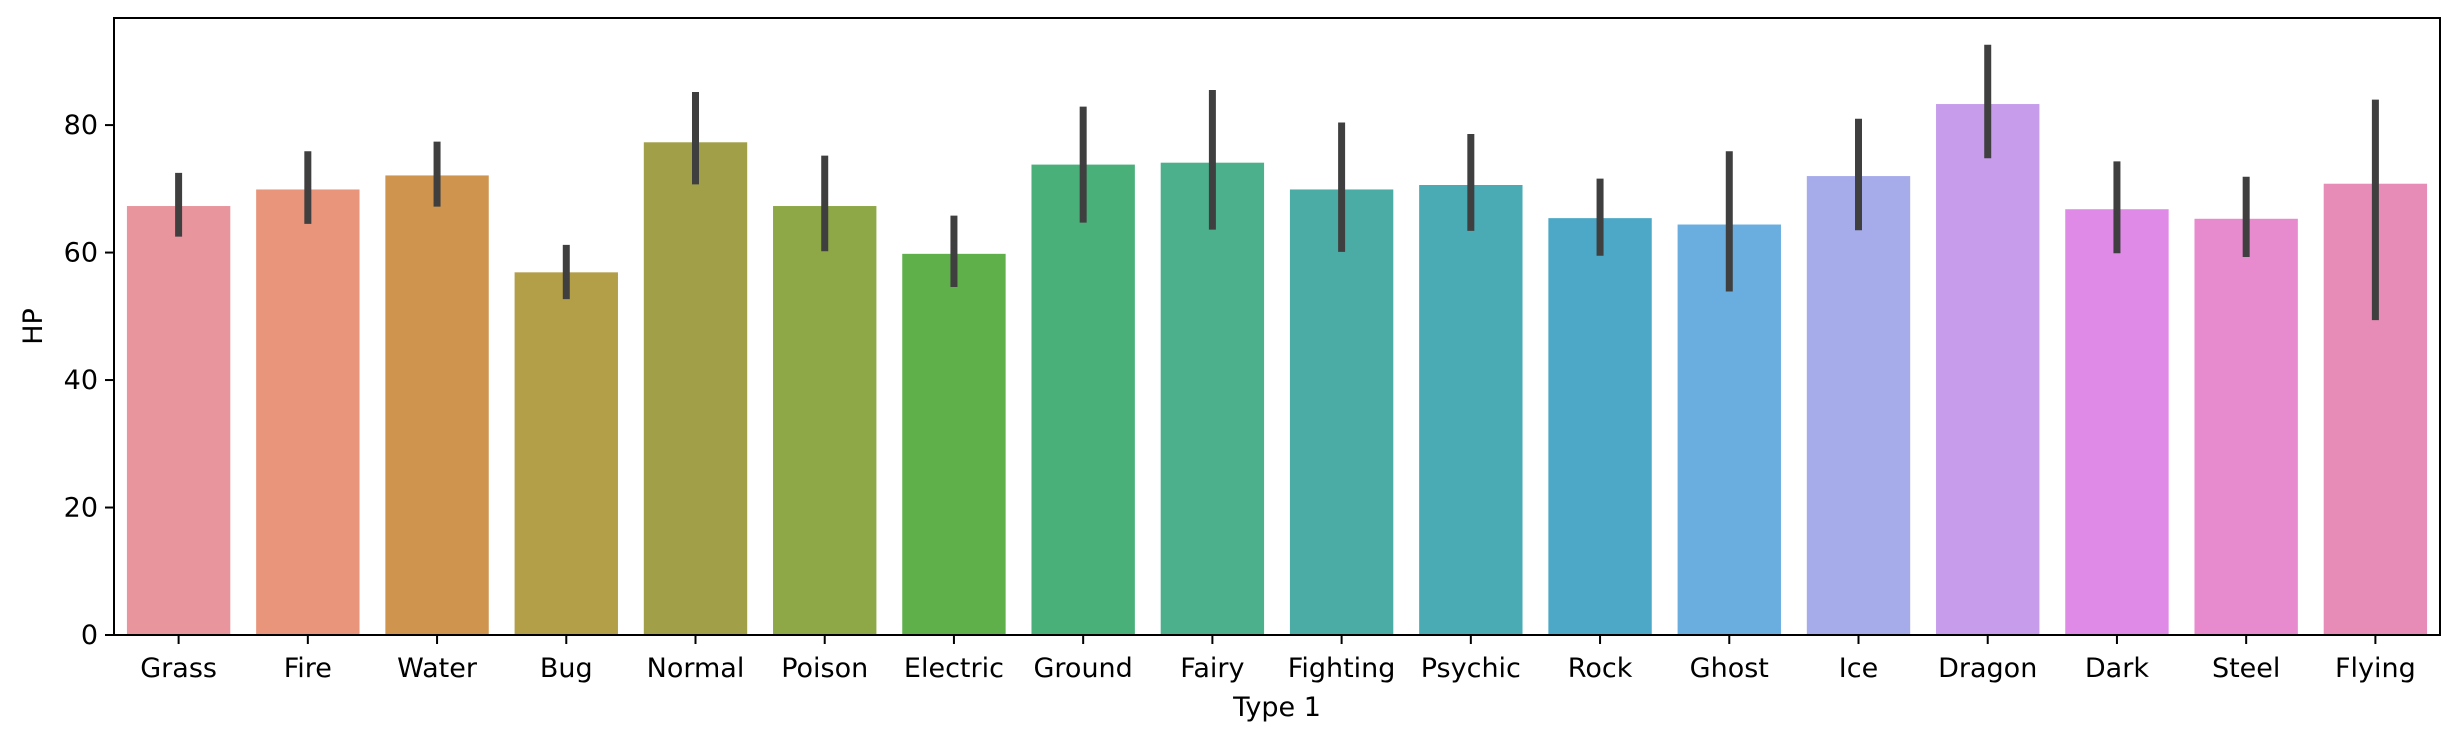 Image resolution: width=2458 pixels, height=742 pixels. I want to click on y-tick-label: 0, so click(89, 635).